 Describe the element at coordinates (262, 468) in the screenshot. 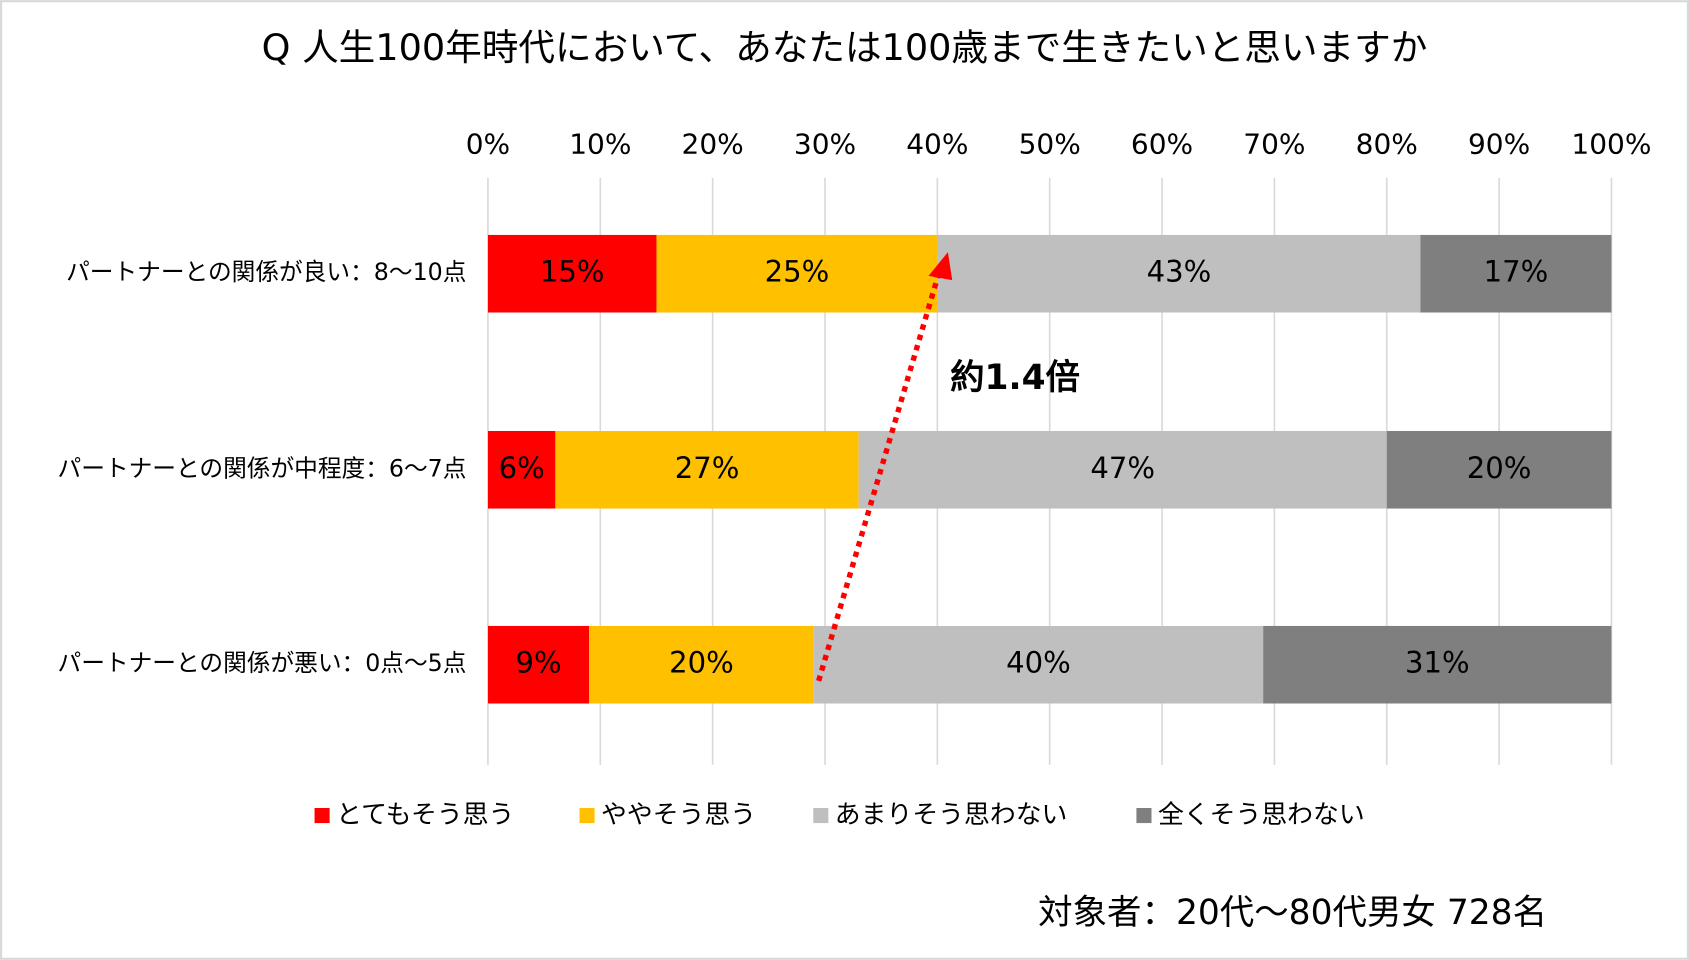

I see `category-label: パートナーとの関係が中程度：6～7点` at that location.